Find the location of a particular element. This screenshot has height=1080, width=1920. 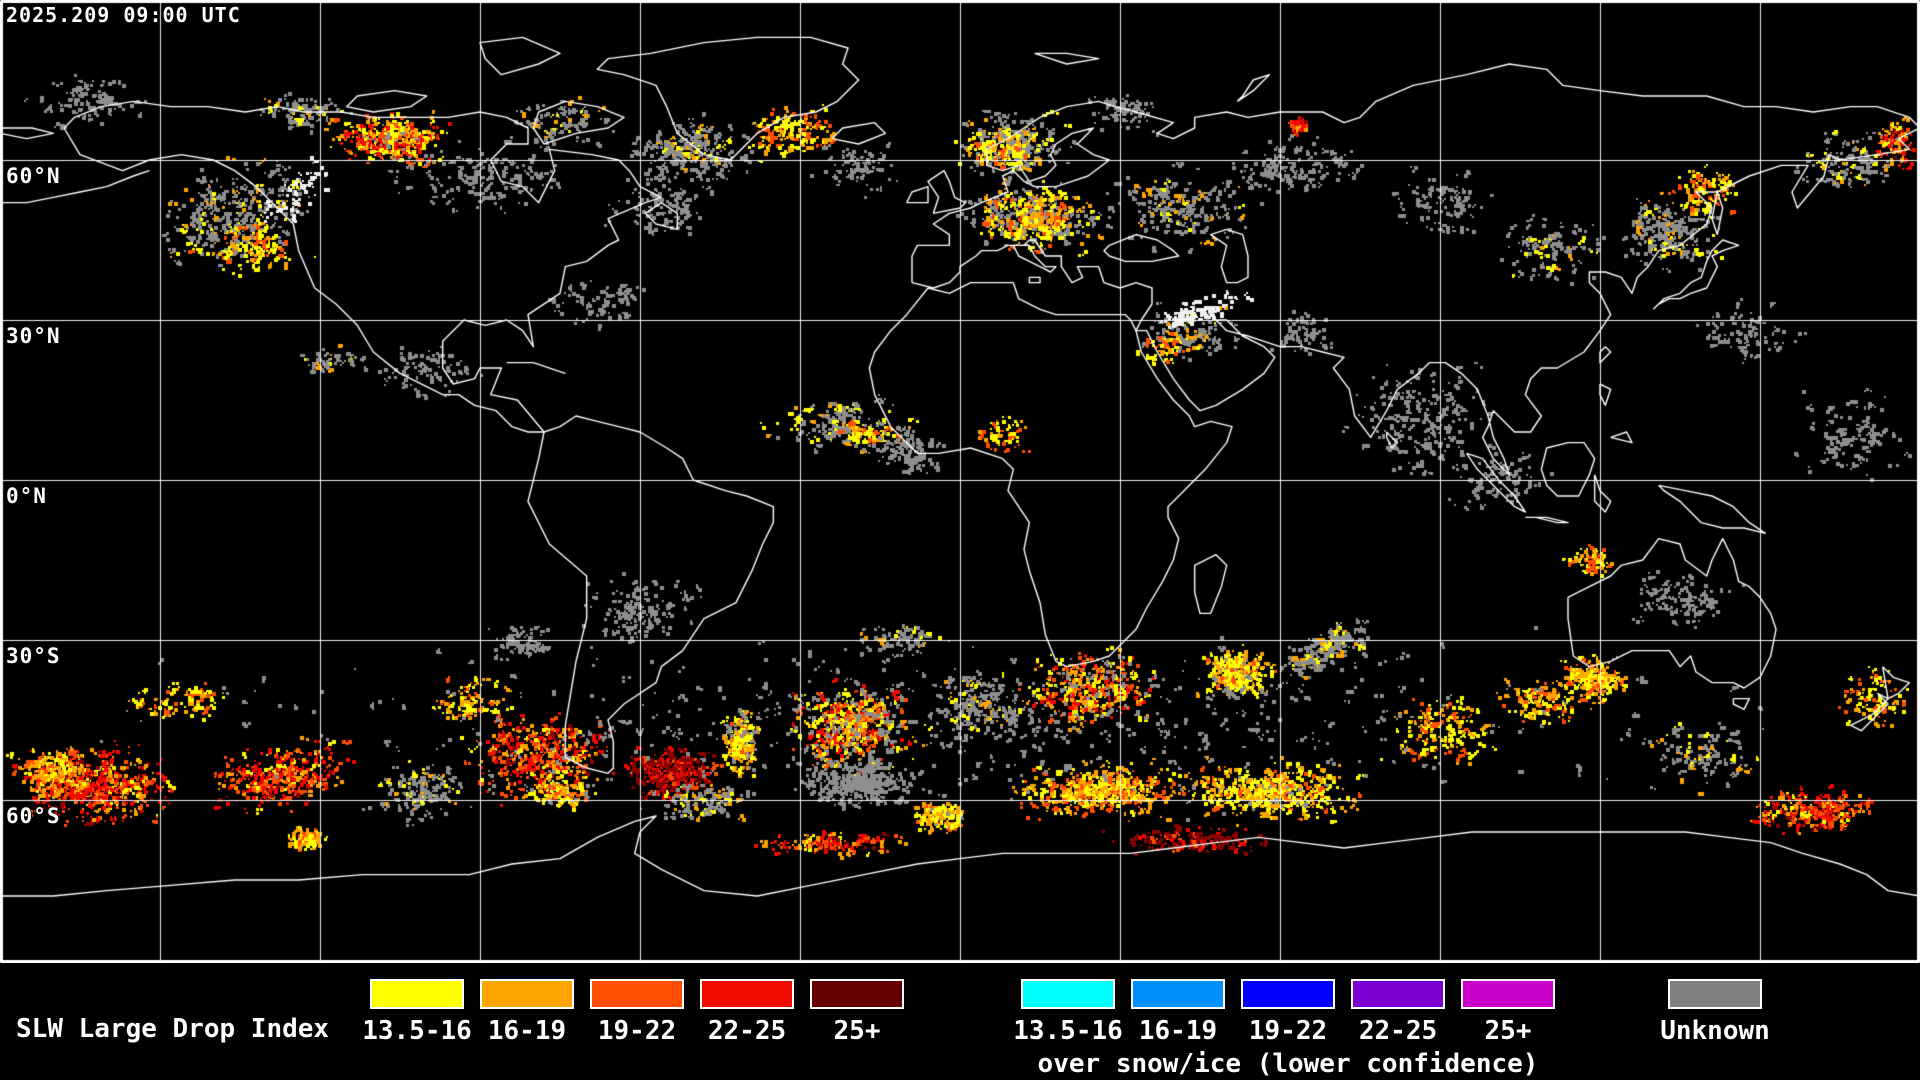

legend-snow-ice-swatches: 13.5-16 16-19 19-22 22-25 25+ is located at coordinates (1288, 1012).